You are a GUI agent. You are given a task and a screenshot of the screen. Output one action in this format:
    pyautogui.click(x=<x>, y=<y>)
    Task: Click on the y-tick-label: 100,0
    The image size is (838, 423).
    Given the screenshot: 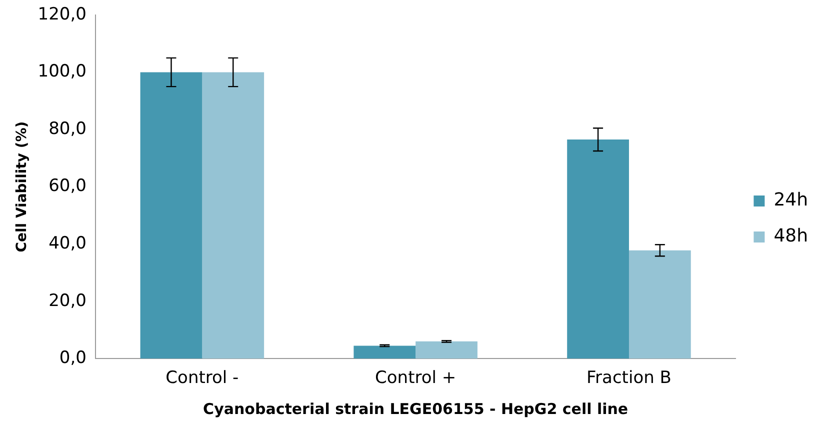 What is the action you would take?
    pyautogui.click(x=62, y=72)
    